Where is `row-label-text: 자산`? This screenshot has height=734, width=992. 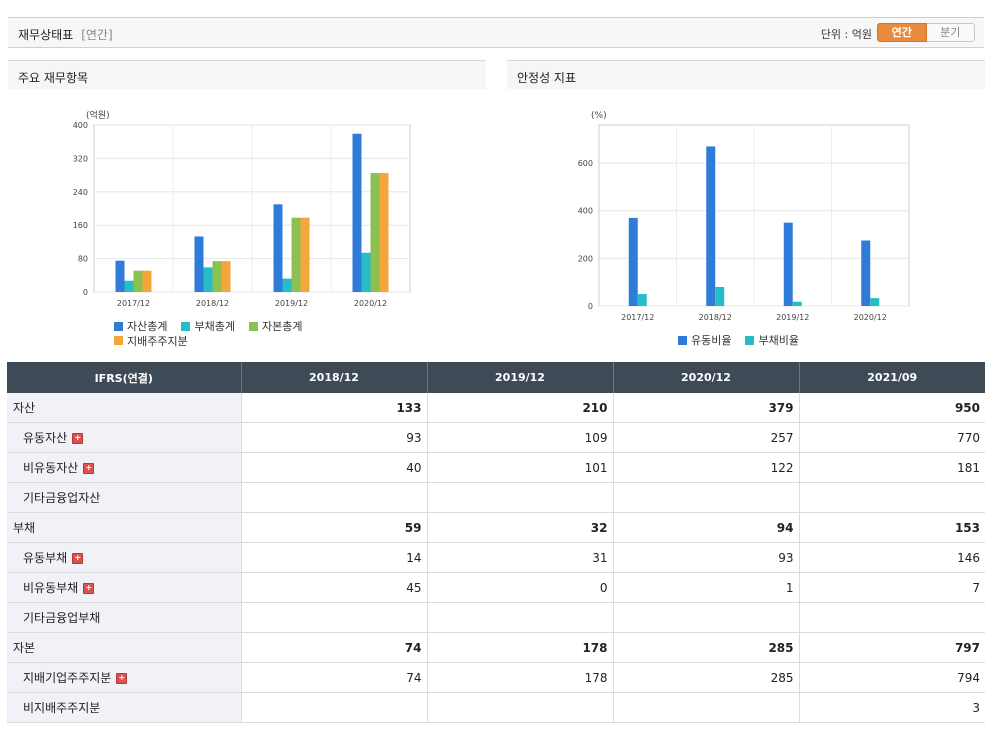 row-label-text: 자산 is located at coordinates (24, 408).